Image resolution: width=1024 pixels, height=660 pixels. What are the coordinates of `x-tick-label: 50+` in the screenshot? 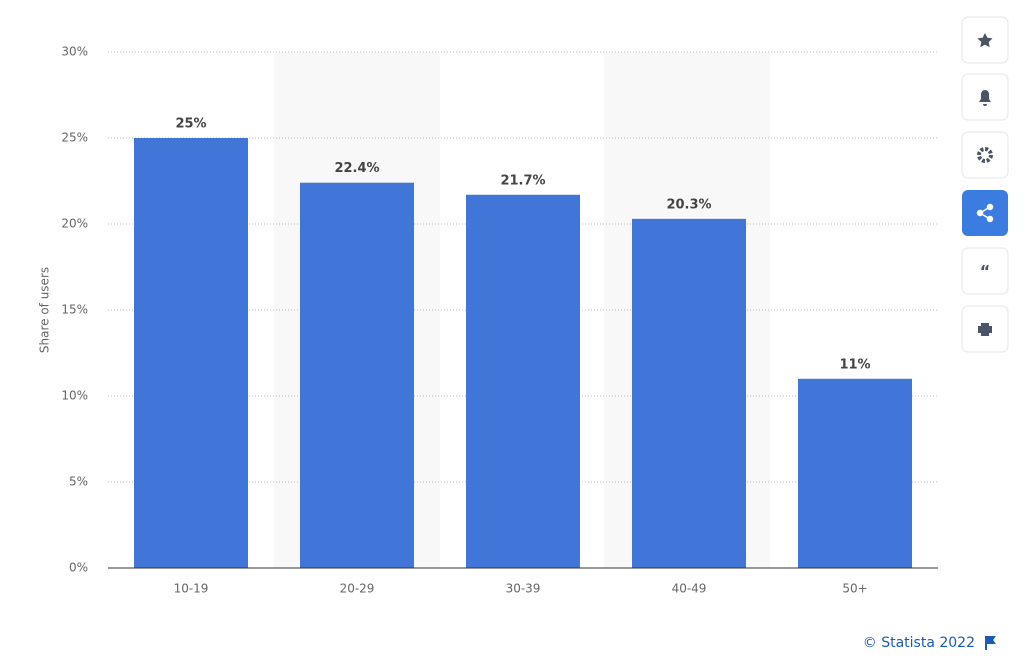 It's located at (854, 589).